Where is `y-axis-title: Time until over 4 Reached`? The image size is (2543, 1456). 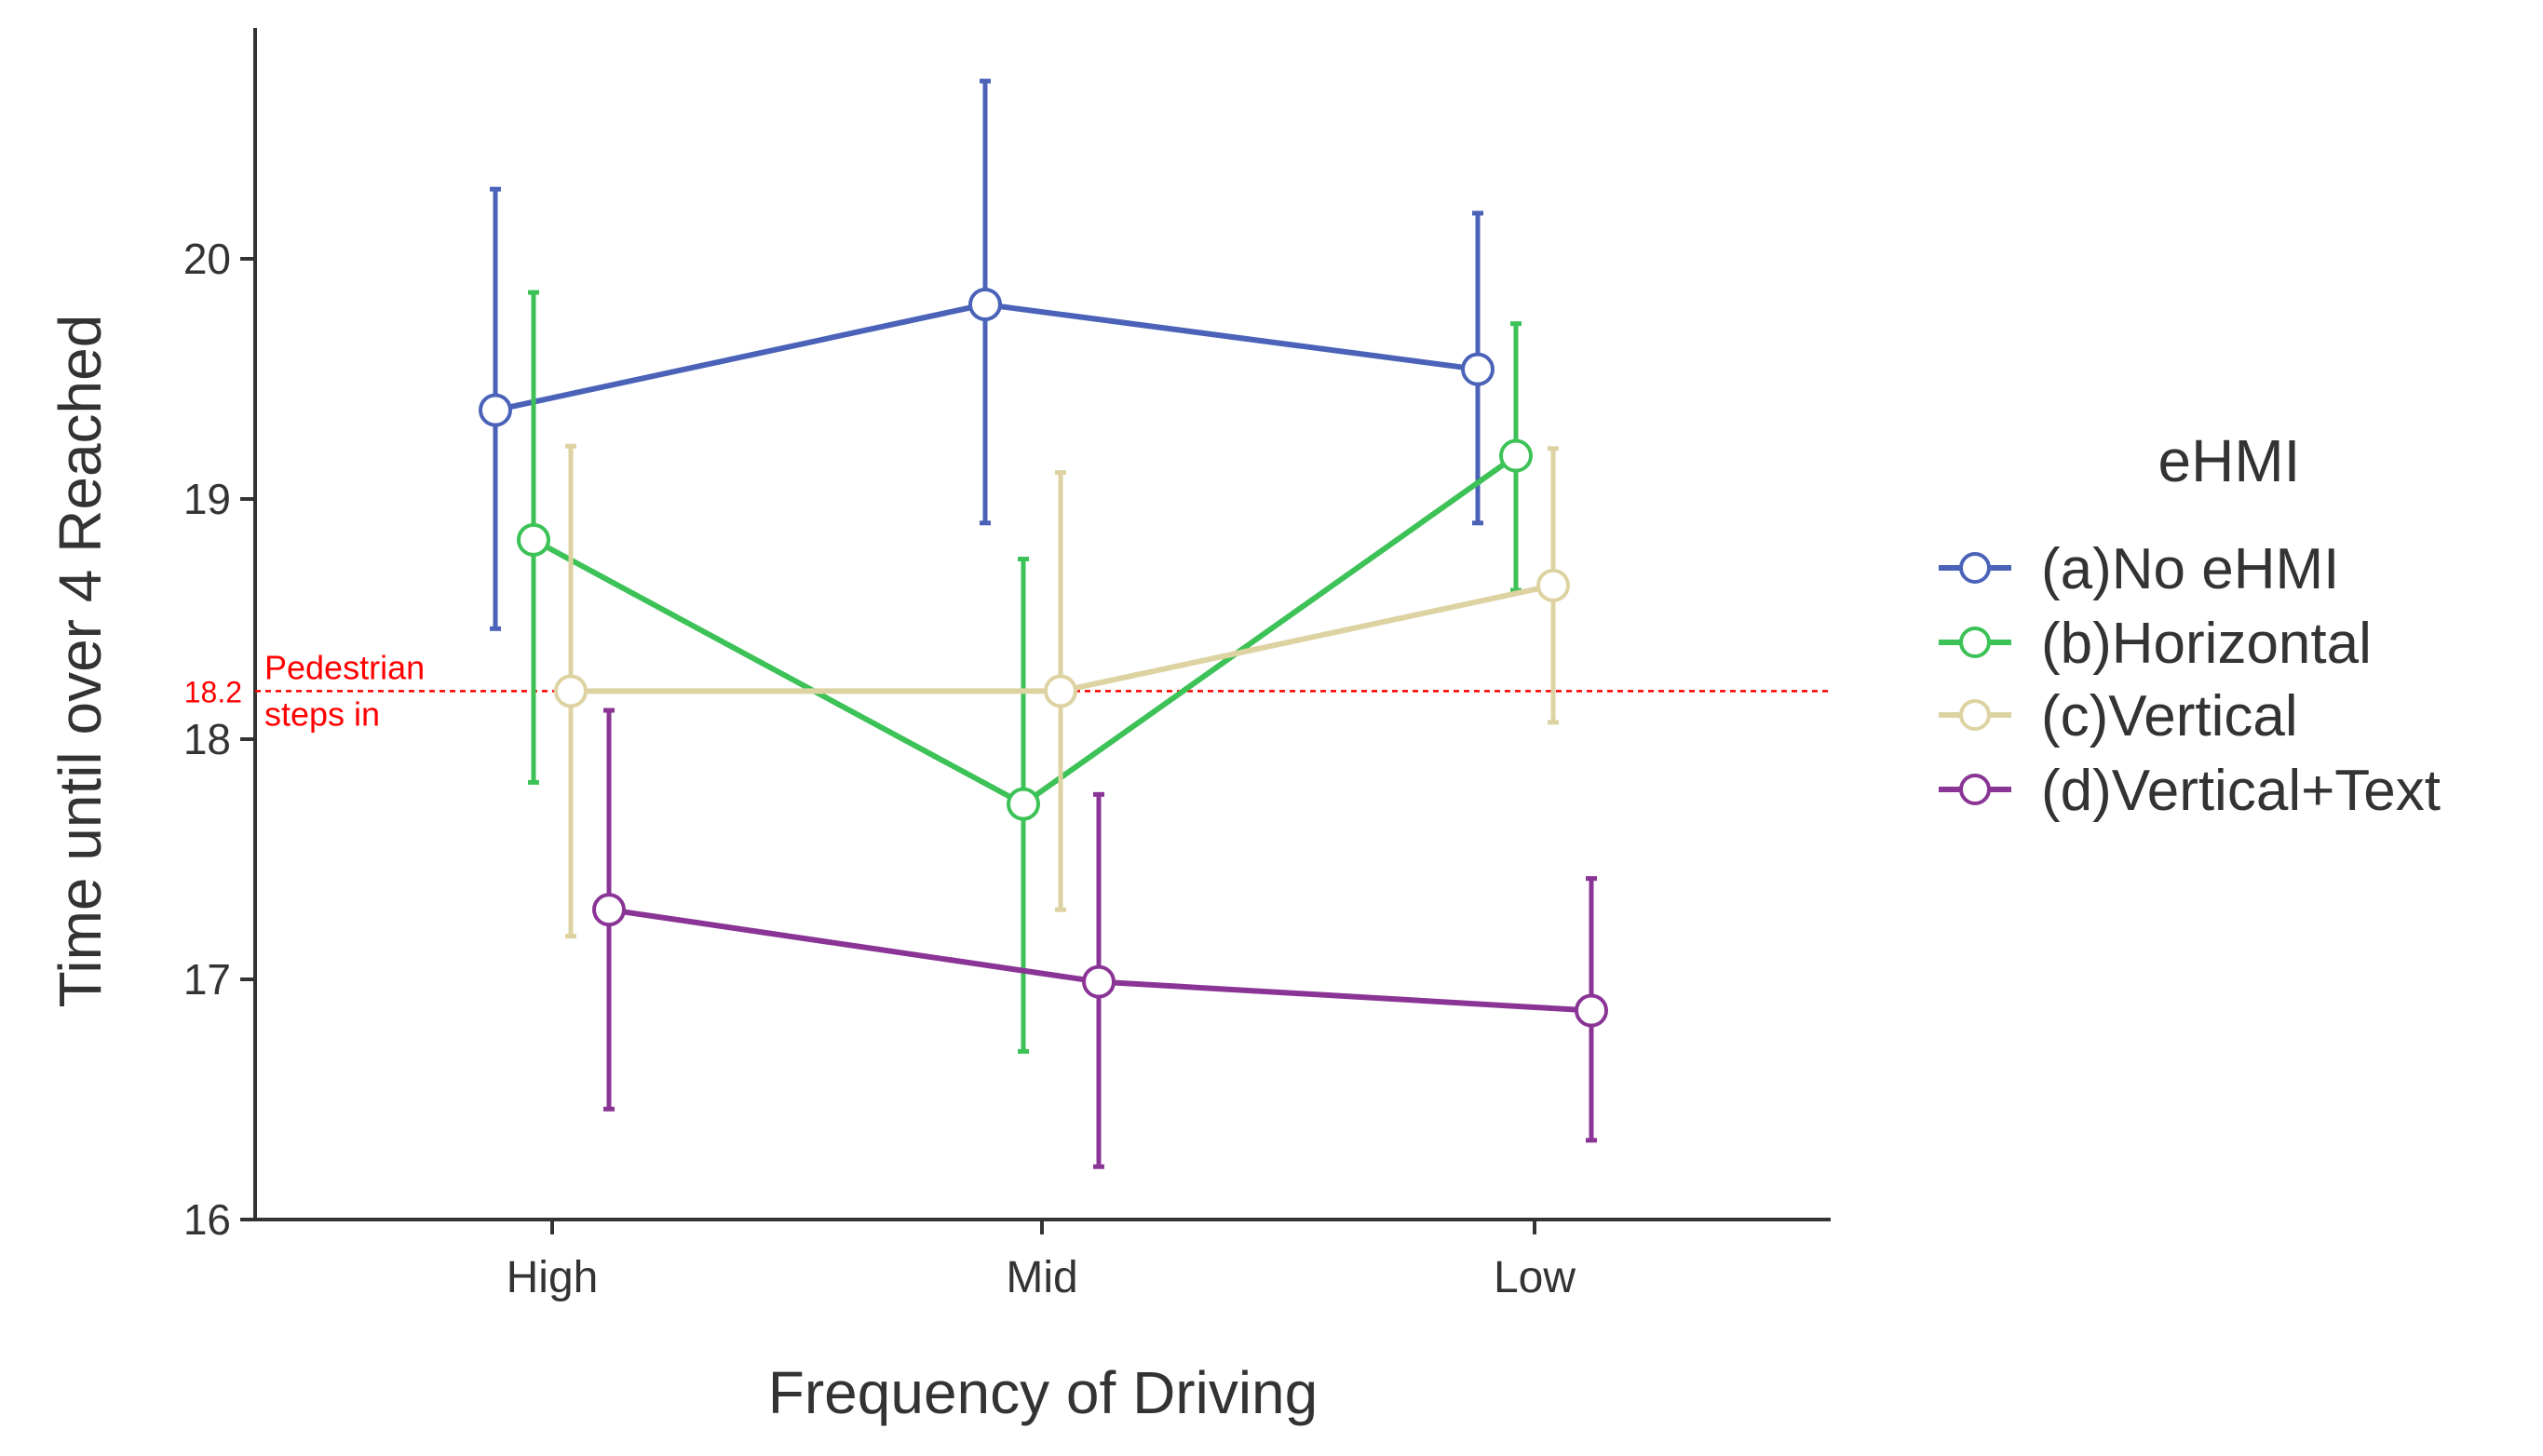
y-axis-title: Time until over 4 Reached is located at coordinates (80, 661).